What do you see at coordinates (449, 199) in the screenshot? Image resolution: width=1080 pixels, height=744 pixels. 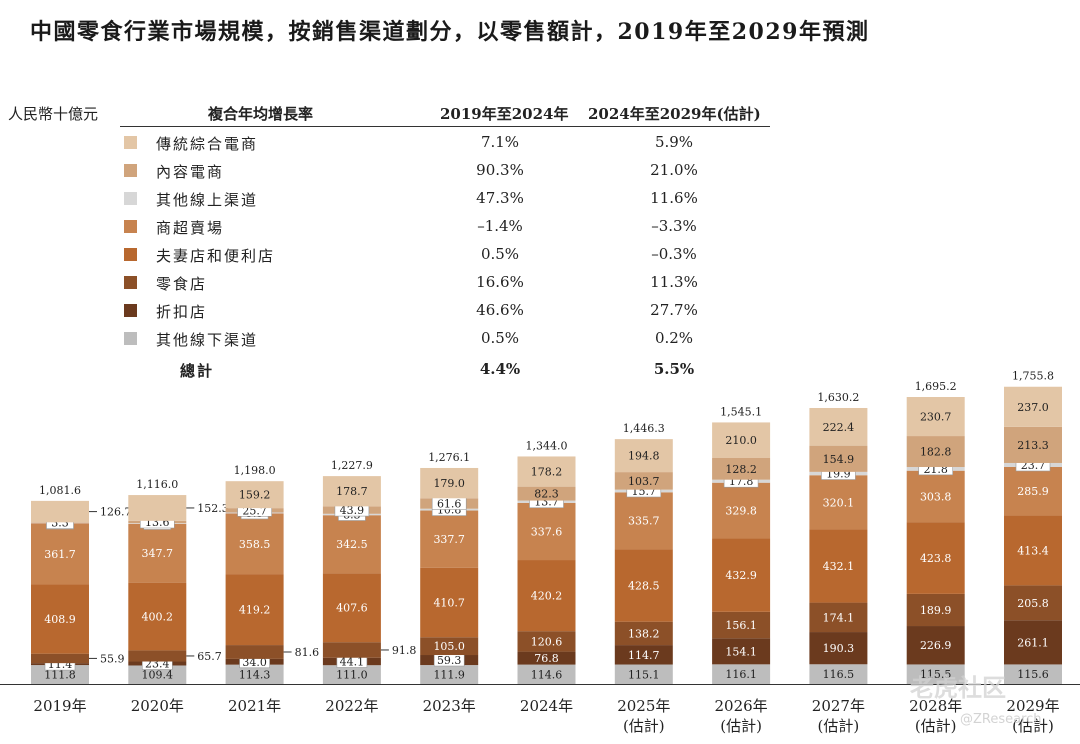 I see `legend-row: 其他線上渠道 47.3% 11.6%` at bounding box center [449, 199].